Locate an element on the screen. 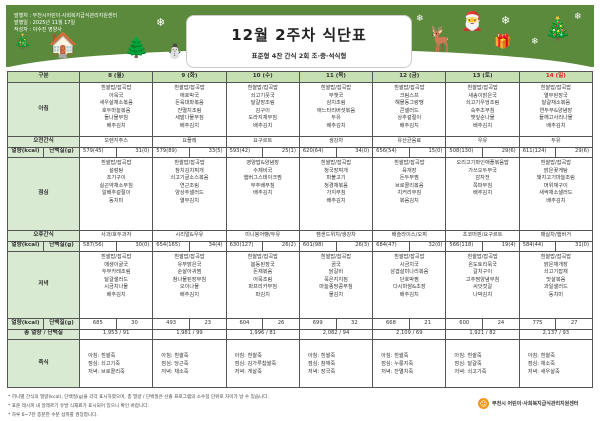  breakfast-menu: 흰쌀밥/잡곡밥 쇠고기뭇국 달걀장조림 김구이 도라지채무침 배추김치 is located at coordinates (262, 109).